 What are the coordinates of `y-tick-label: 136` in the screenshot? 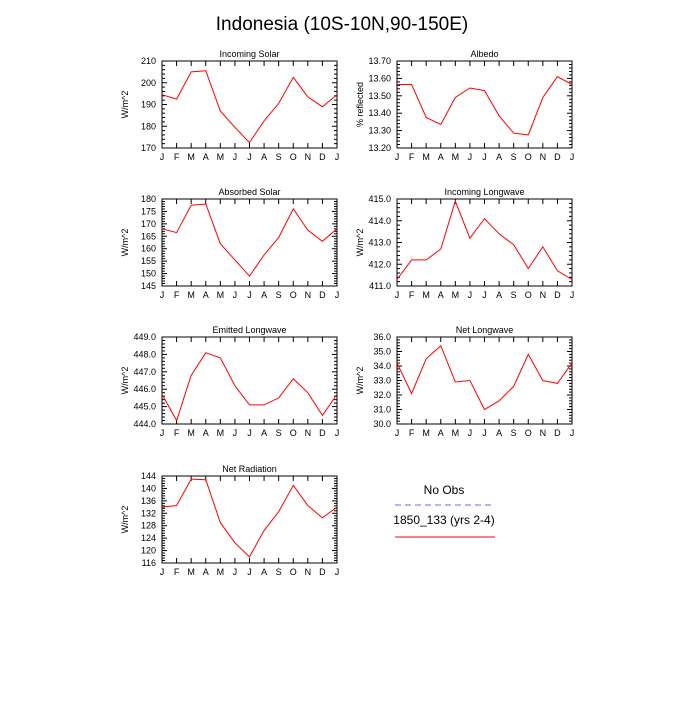 It's located at (148, 501).